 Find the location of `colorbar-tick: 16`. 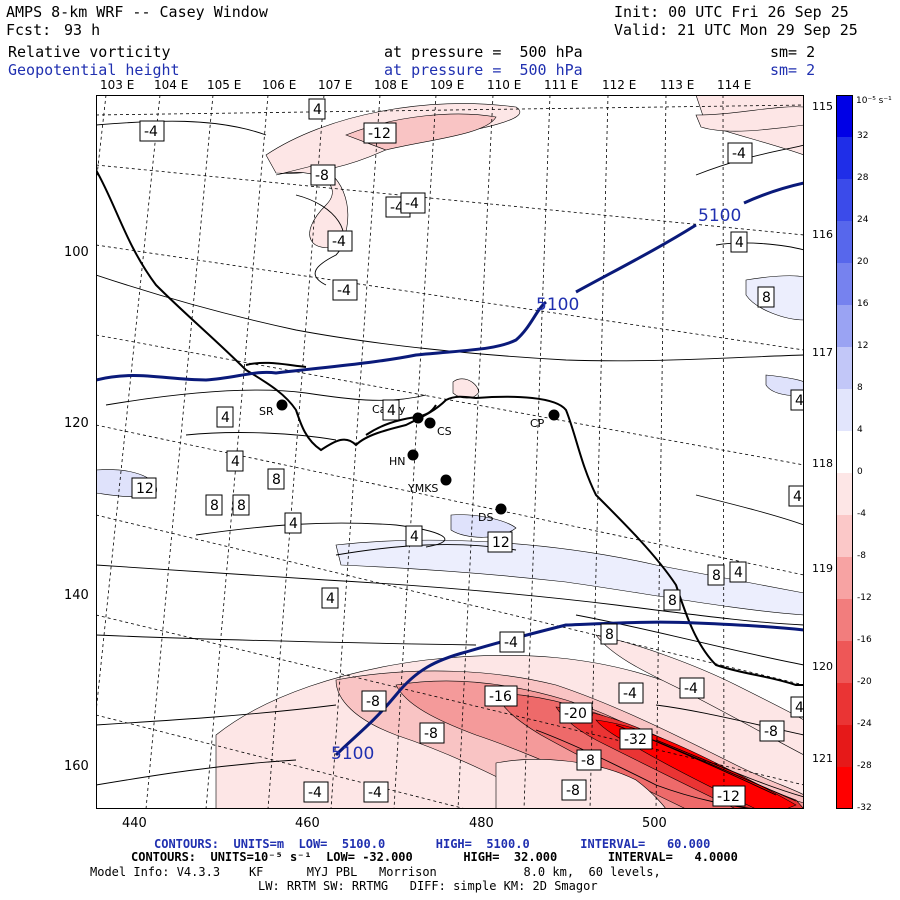

colorbar-tick: 16 is located at coordinates (863, 304).